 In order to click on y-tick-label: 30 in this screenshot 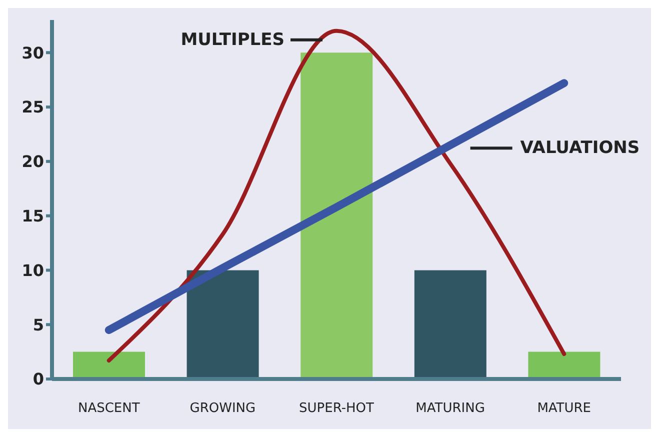, I will do `click(33, 52)`.